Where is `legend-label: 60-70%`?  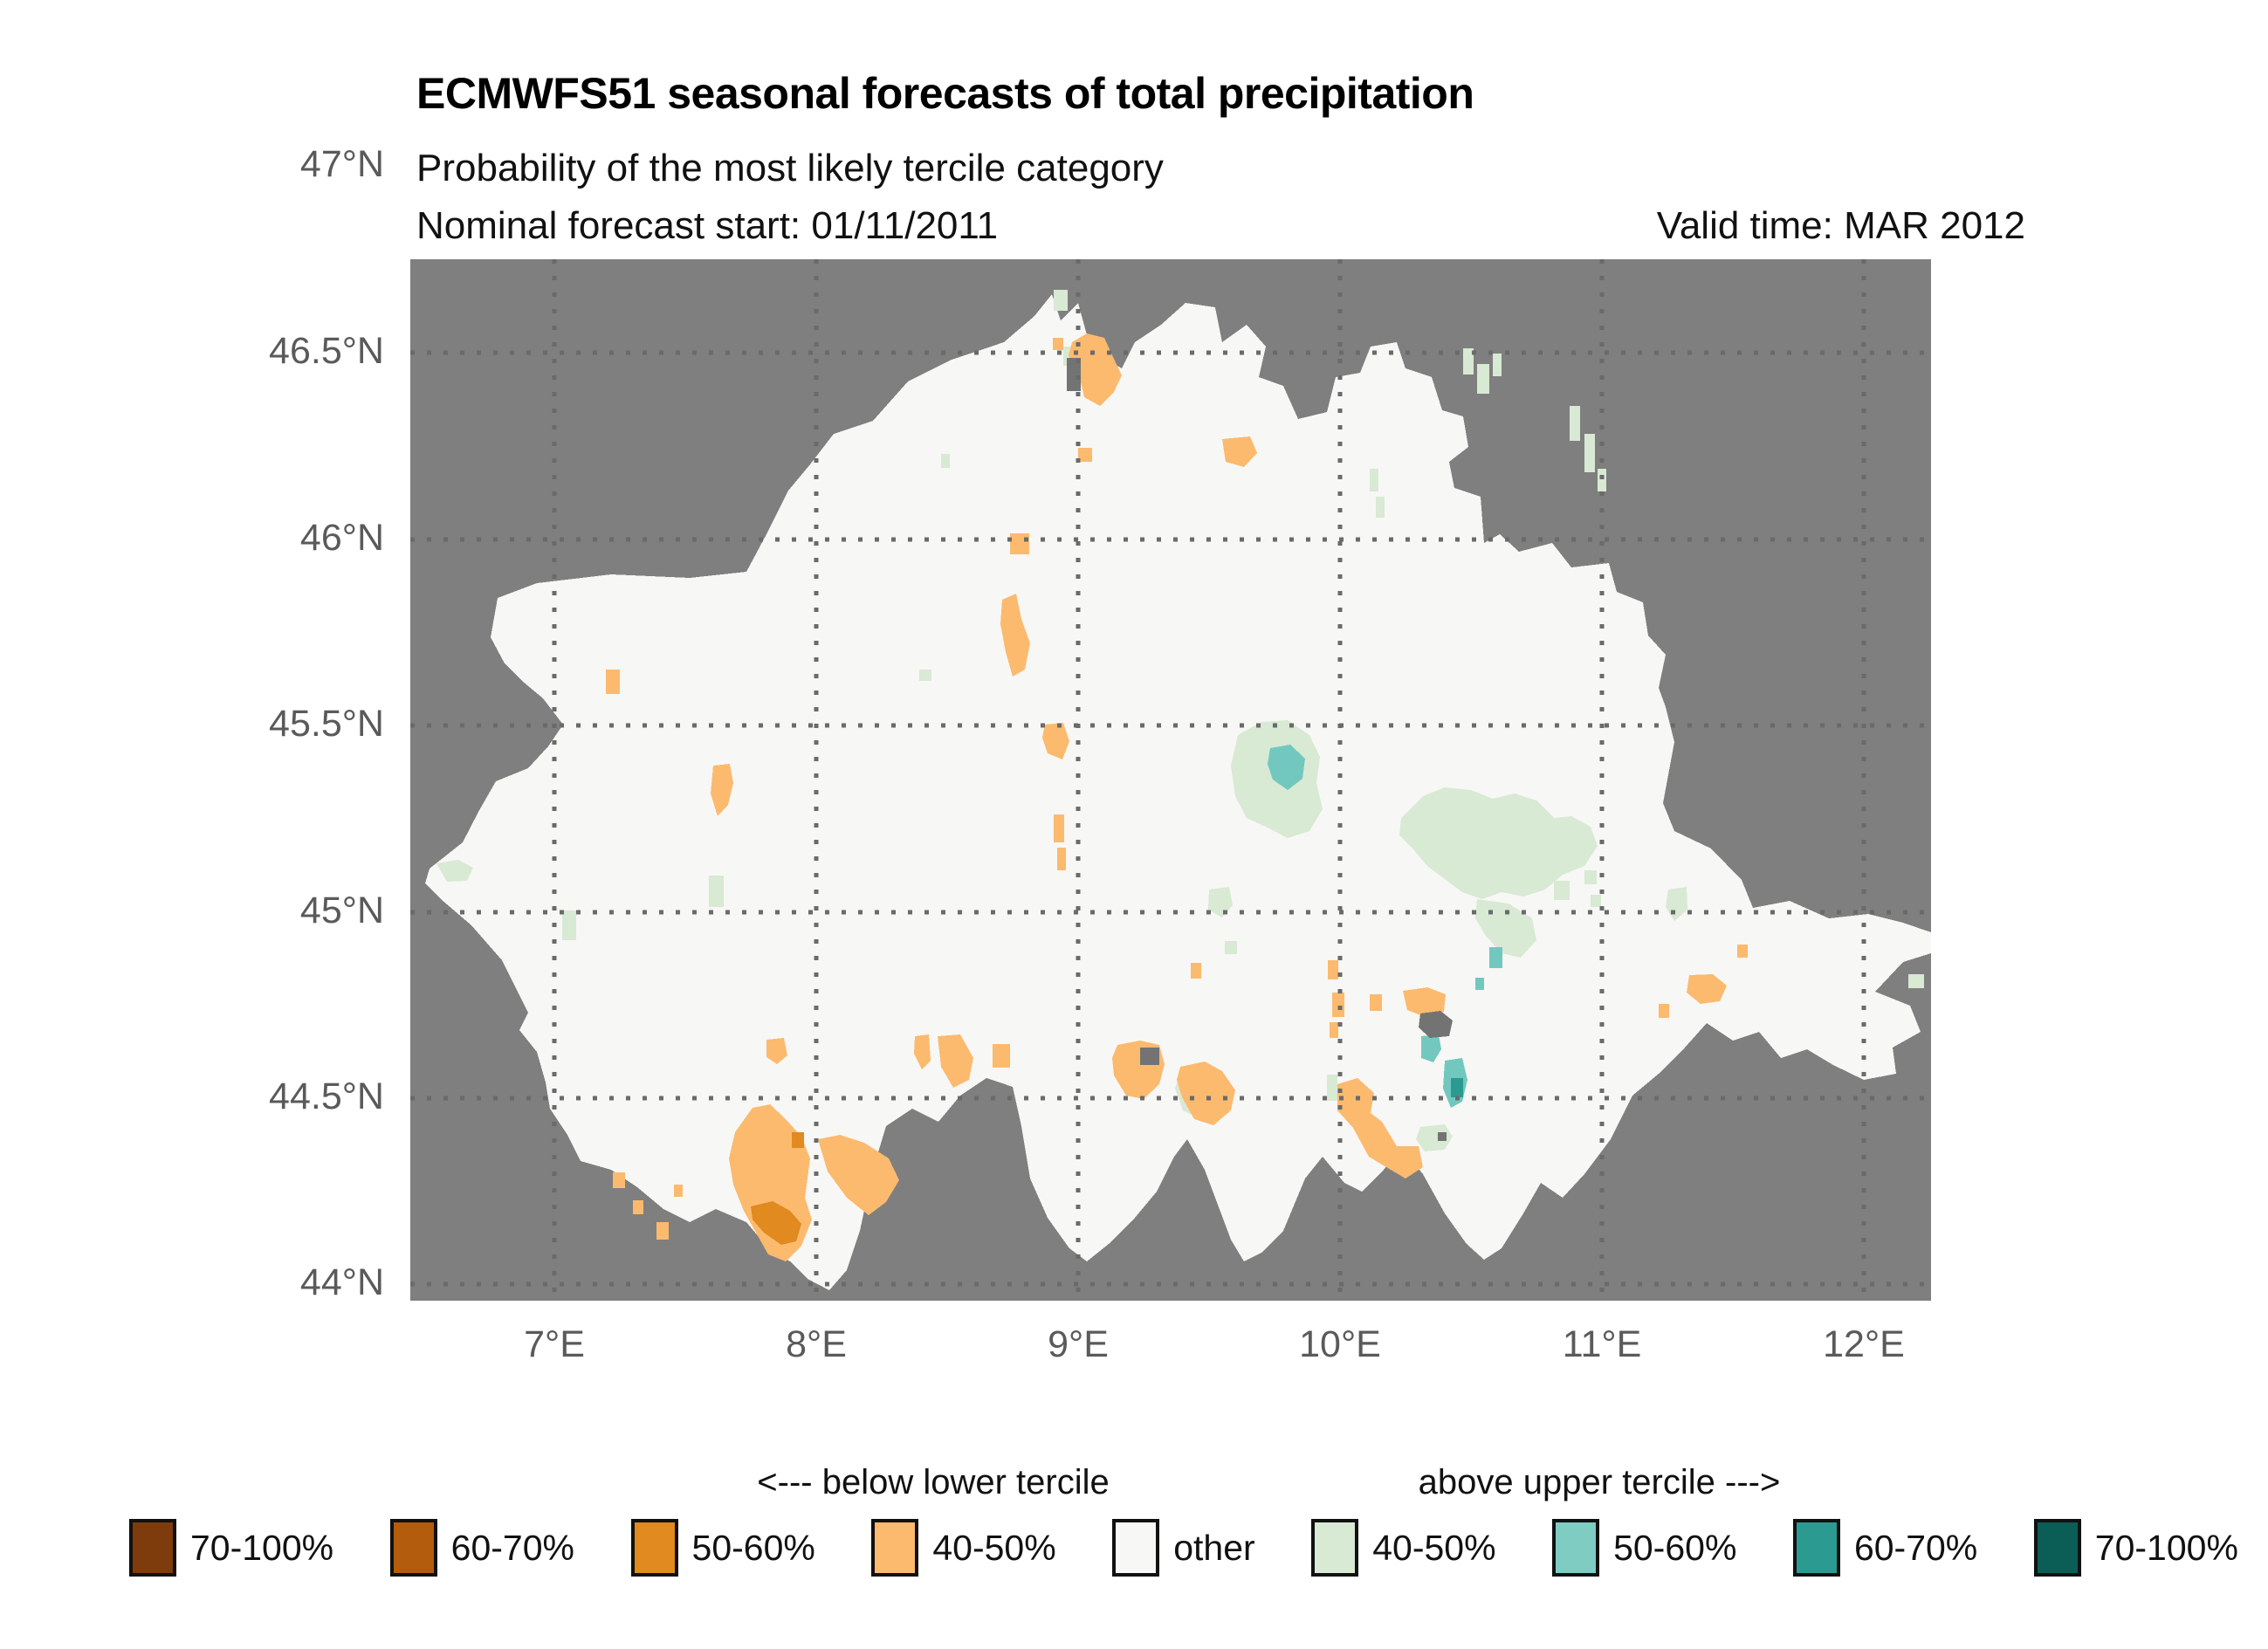
legend-label: 60-70% is located at coordinates (512, 1547).